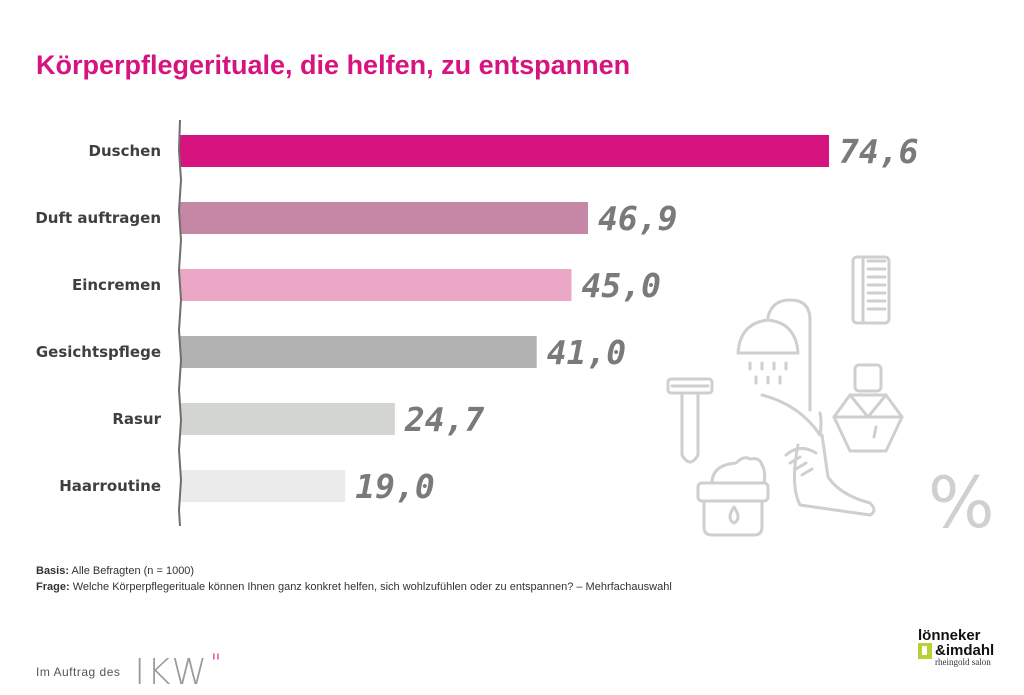 The width and height of the screenshot is (1024, 695). I want to click on ikw-logo: IKW", so click(179, 672).